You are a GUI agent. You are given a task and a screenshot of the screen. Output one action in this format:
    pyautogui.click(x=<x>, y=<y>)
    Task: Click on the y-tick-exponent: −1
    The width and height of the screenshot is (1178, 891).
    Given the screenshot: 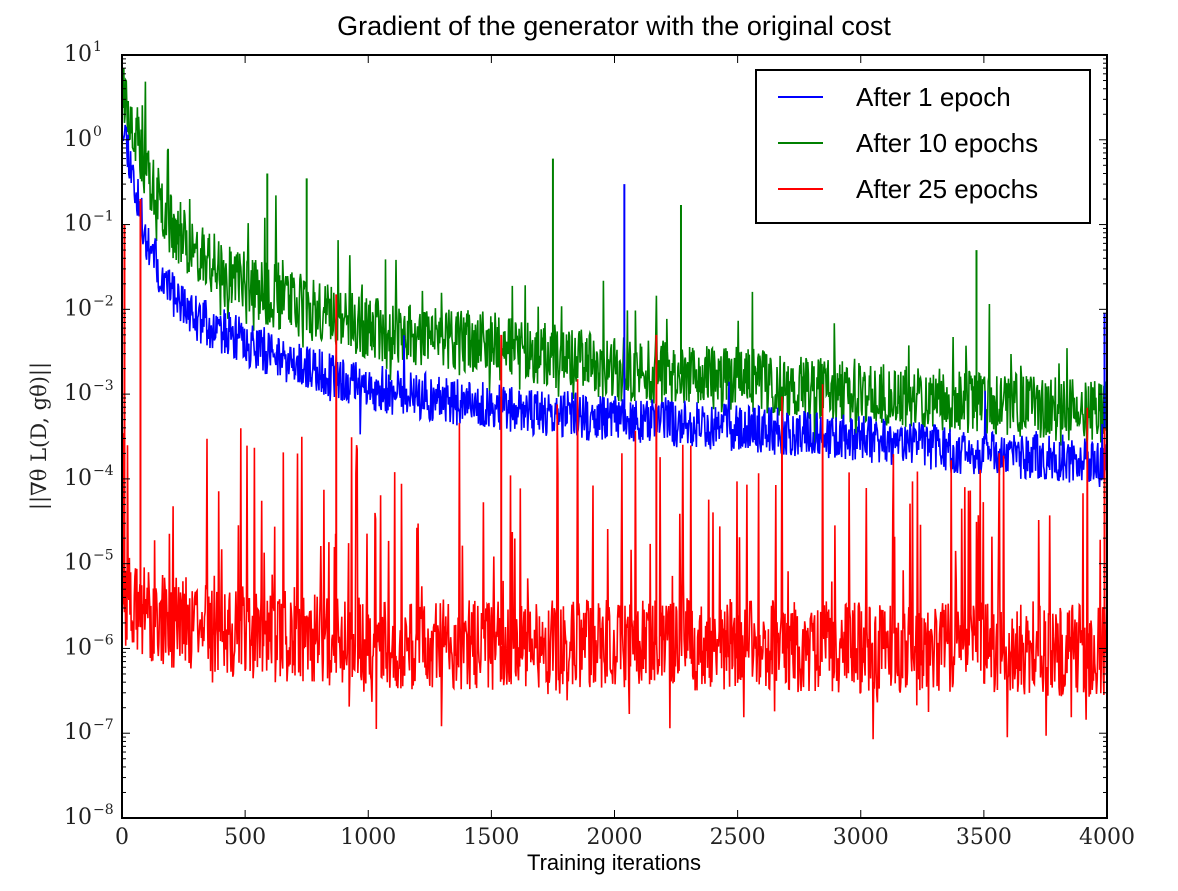 What is the action you would take?
    pyautogui.click(x=103, y=217)
    